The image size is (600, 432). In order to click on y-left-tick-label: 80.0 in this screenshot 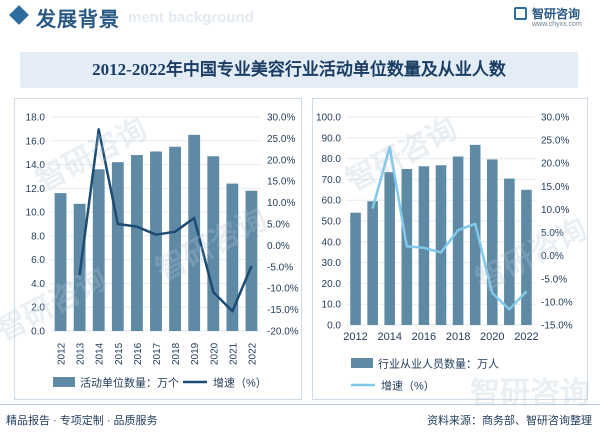, I will do `click(332, 159)`.